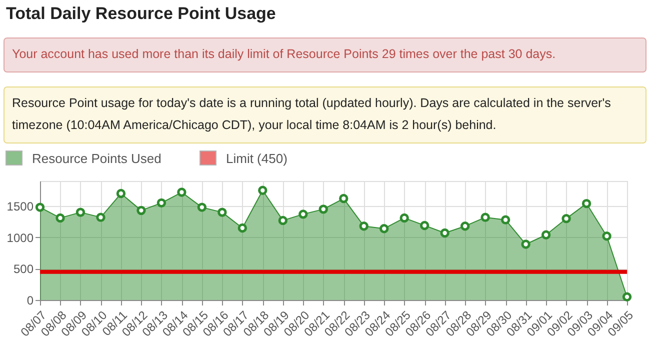 This screenshot has width=648, height=350. Describe the element at coordinates (30, 301) in the screenshot. I see `y-tick-label: 0` at that location.